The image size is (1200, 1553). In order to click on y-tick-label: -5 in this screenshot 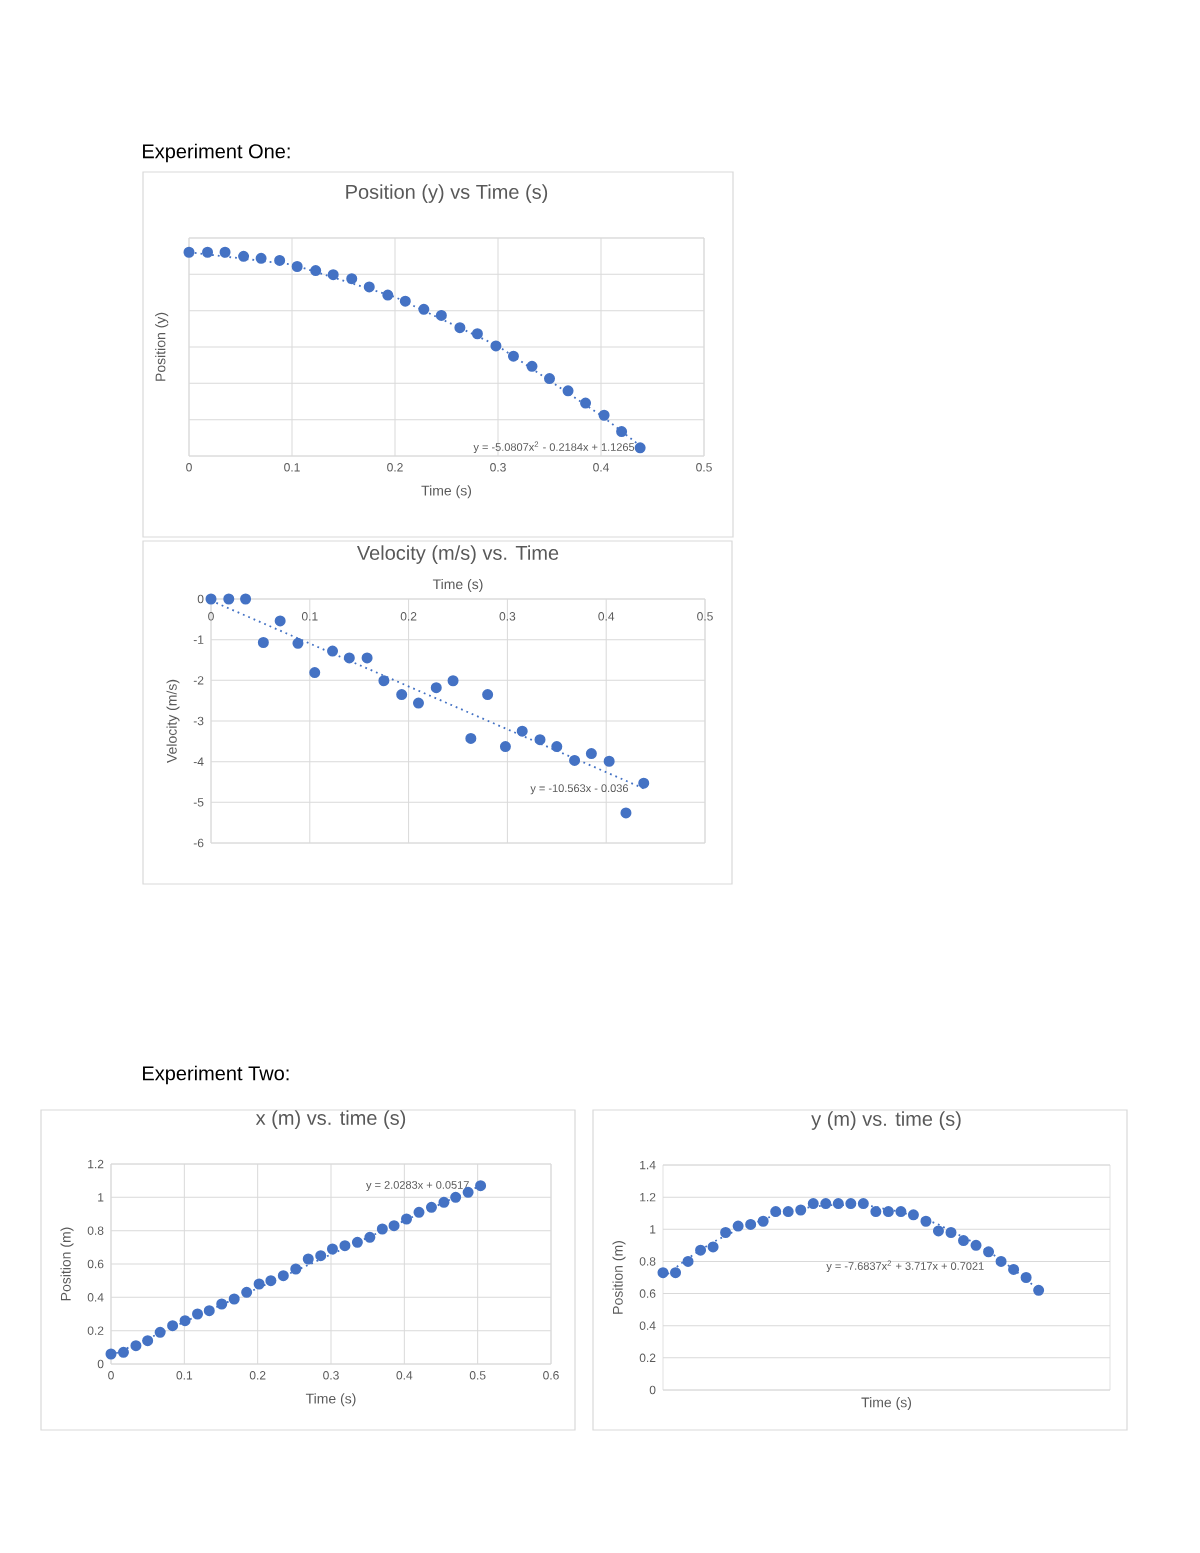, I will do `click(198, 802)`.